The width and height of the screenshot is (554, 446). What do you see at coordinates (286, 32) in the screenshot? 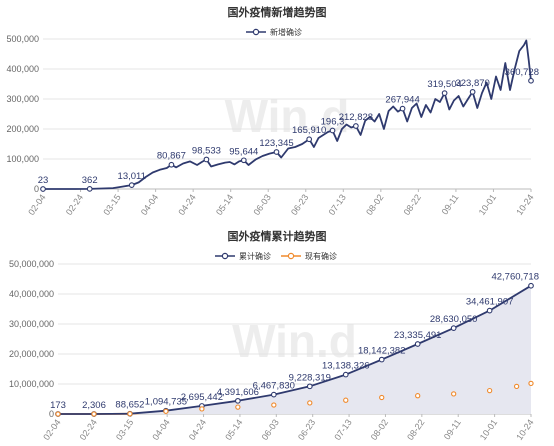
I see `legend-label: 新增确诊` at bounding box center [286, 32].